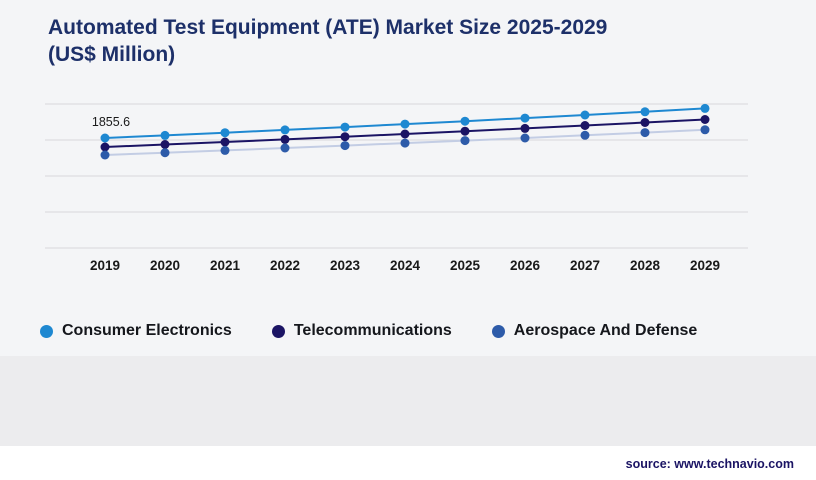 The image size is (816, 480). What do you see at coordinates (372, 330) in the screenshot?
I see `legend-label: Telecommunications` at bounding box center [372, 330].